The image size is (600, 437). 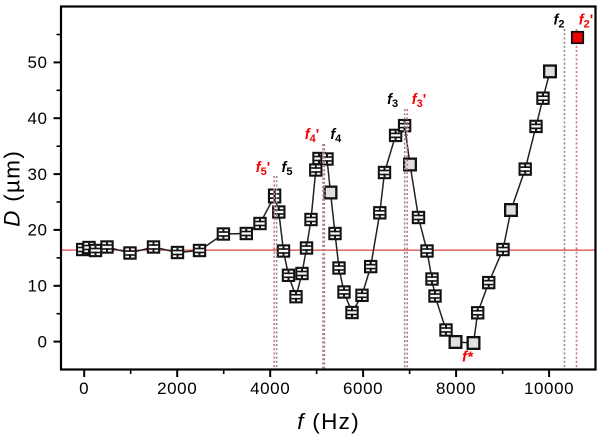 What do you see at coordinates (263, 169) in the screenshot?
I see `svg-text: f5'` at bounding box center [263, 169].